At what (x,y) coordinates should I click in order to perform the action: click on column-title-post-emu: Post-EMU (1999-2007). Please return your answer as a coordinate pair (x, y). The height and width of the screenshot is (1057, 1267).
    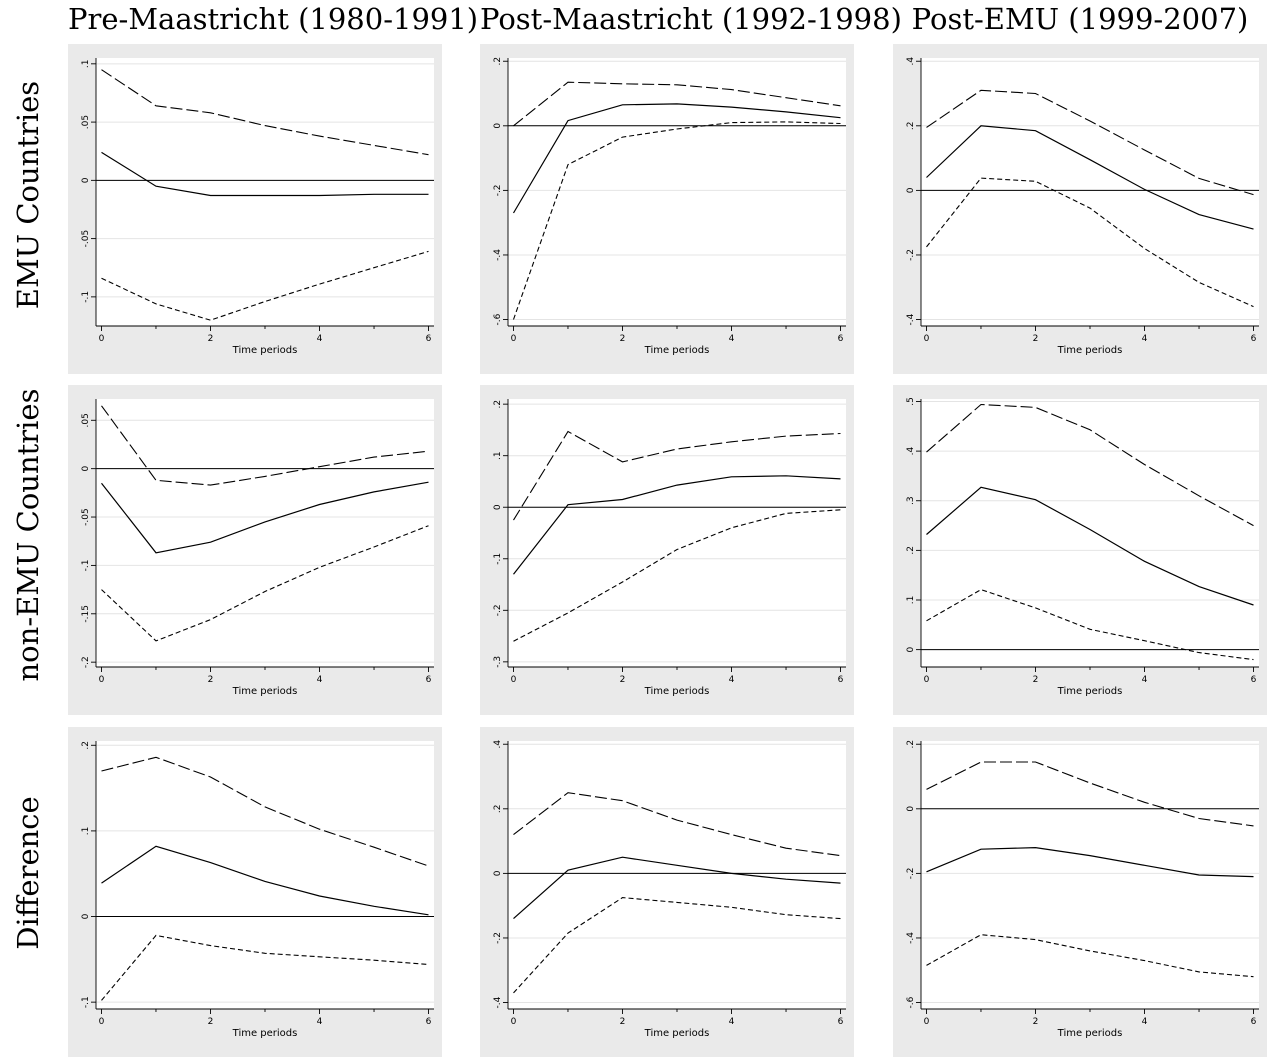
    Looking at the image, I should click on (1080, 19).